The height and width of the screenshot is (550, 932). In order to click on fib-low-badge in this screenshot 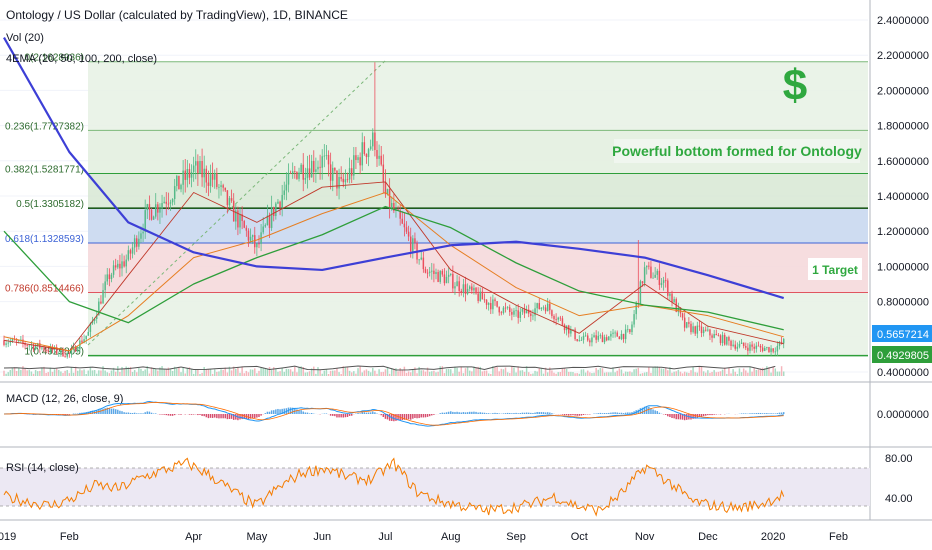, I will do `click(902, 354)`.